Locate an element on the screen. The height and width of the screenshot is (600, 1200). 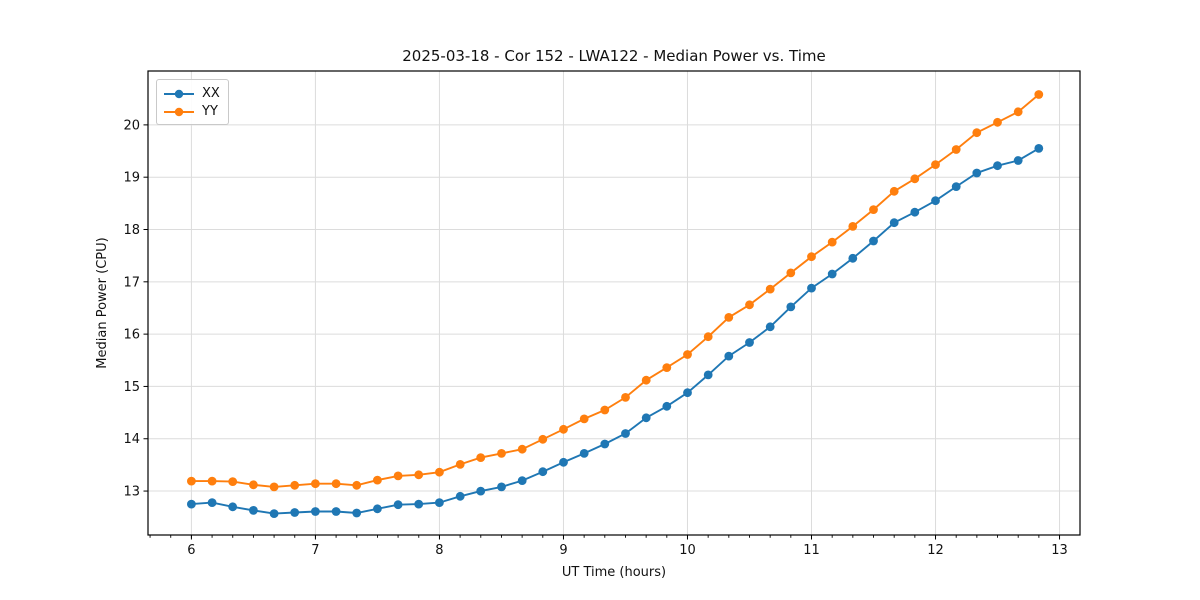
legend-sample-xx is located at coordinates (179, 94).